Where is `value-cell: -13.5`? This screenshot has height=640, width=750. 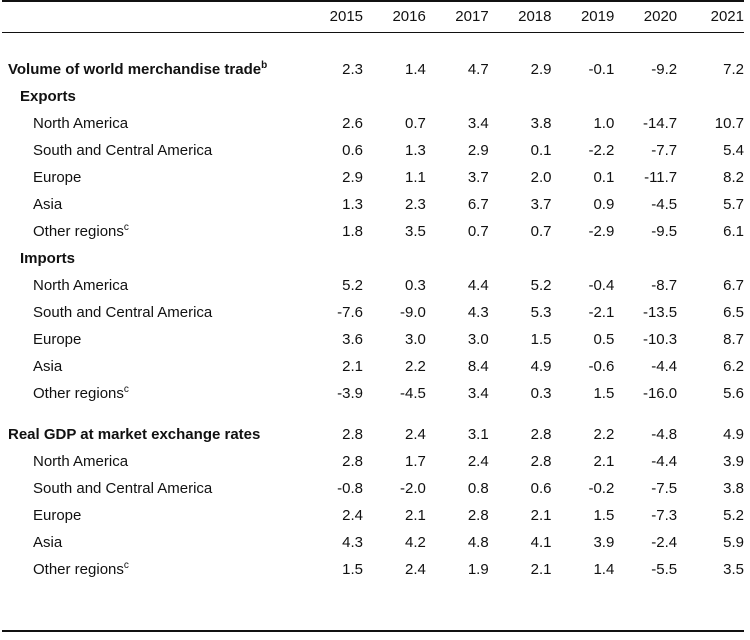 value-cell: -13.5 is located at coordinates (660, 312).